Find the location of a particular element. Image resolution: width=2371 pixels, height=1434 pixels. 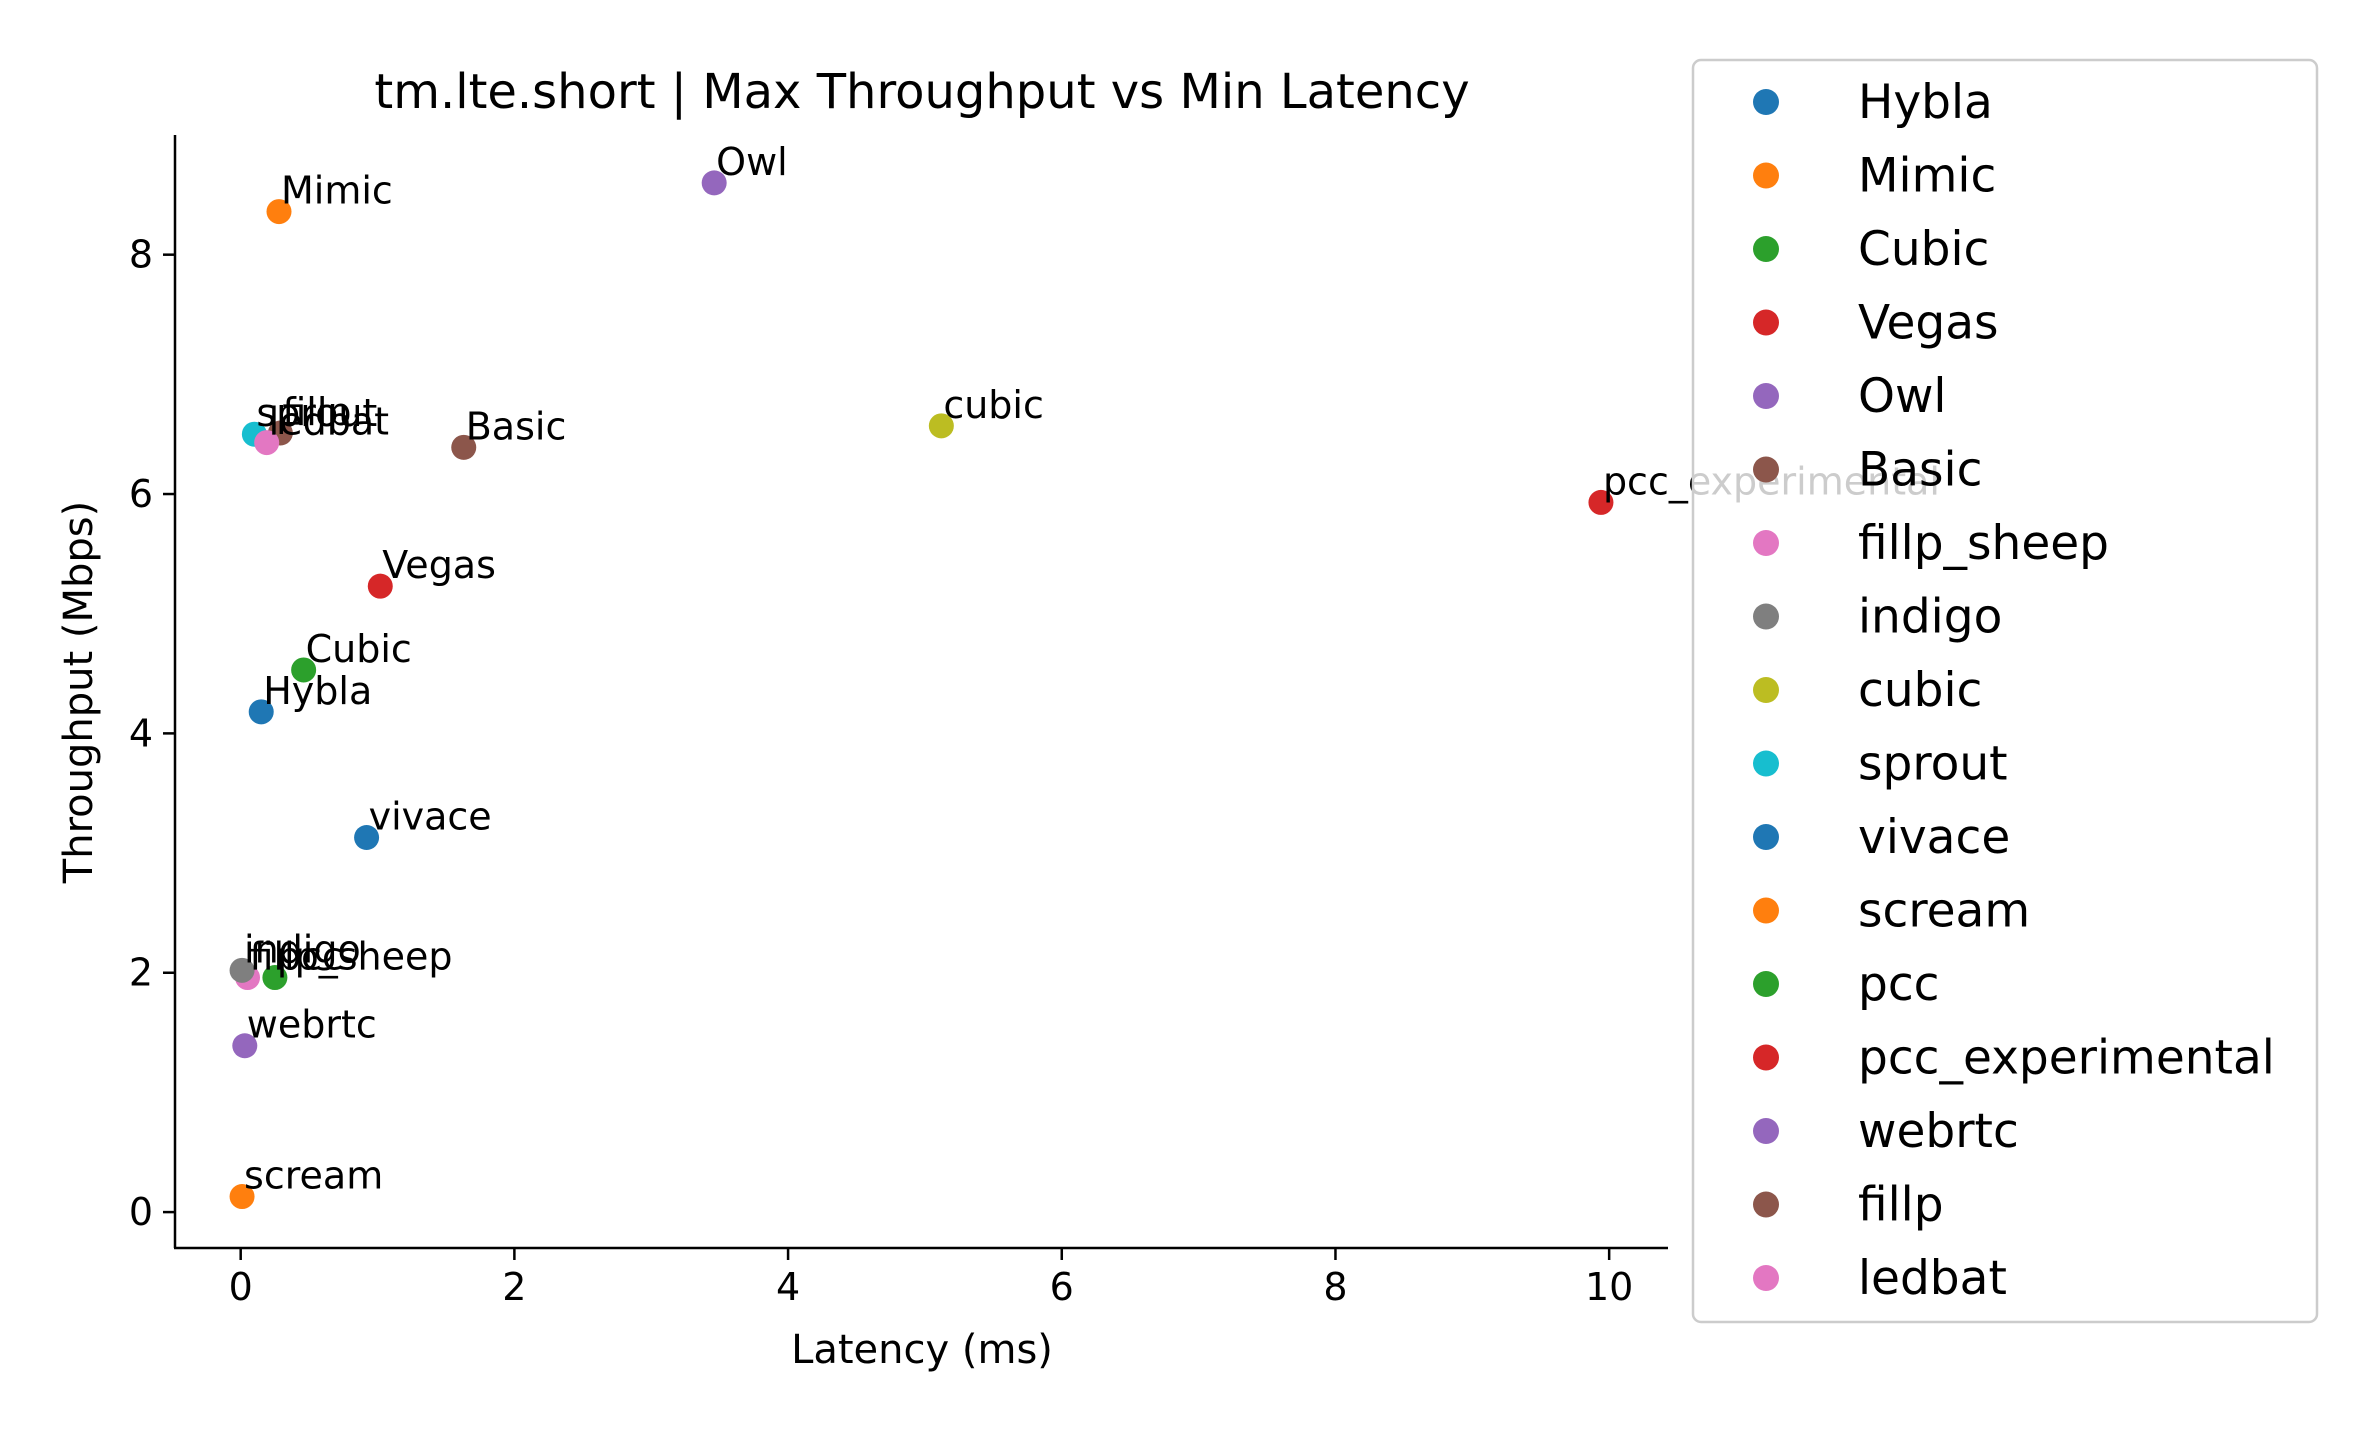

legend-entry: vivace is located at coordinates (1934, 837).